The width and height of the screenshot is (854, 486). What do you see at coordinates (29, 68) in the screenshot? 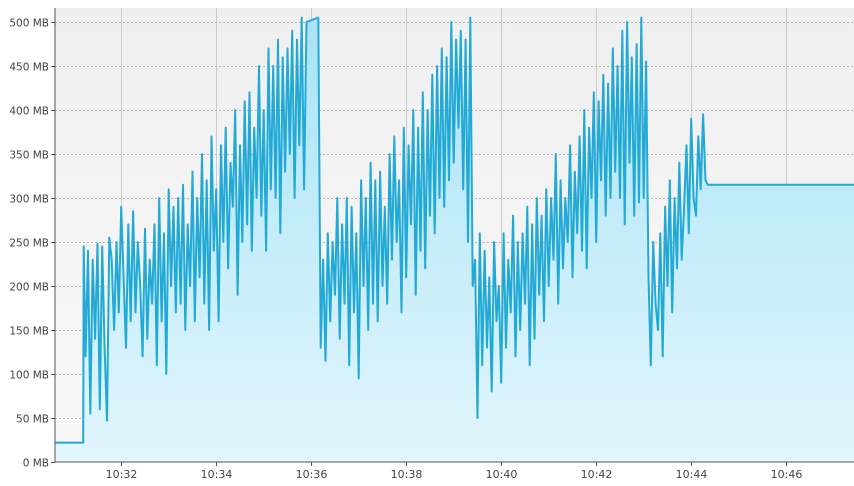
I see `y-tick-label: 450 MB` at bounding box center [29, 68].